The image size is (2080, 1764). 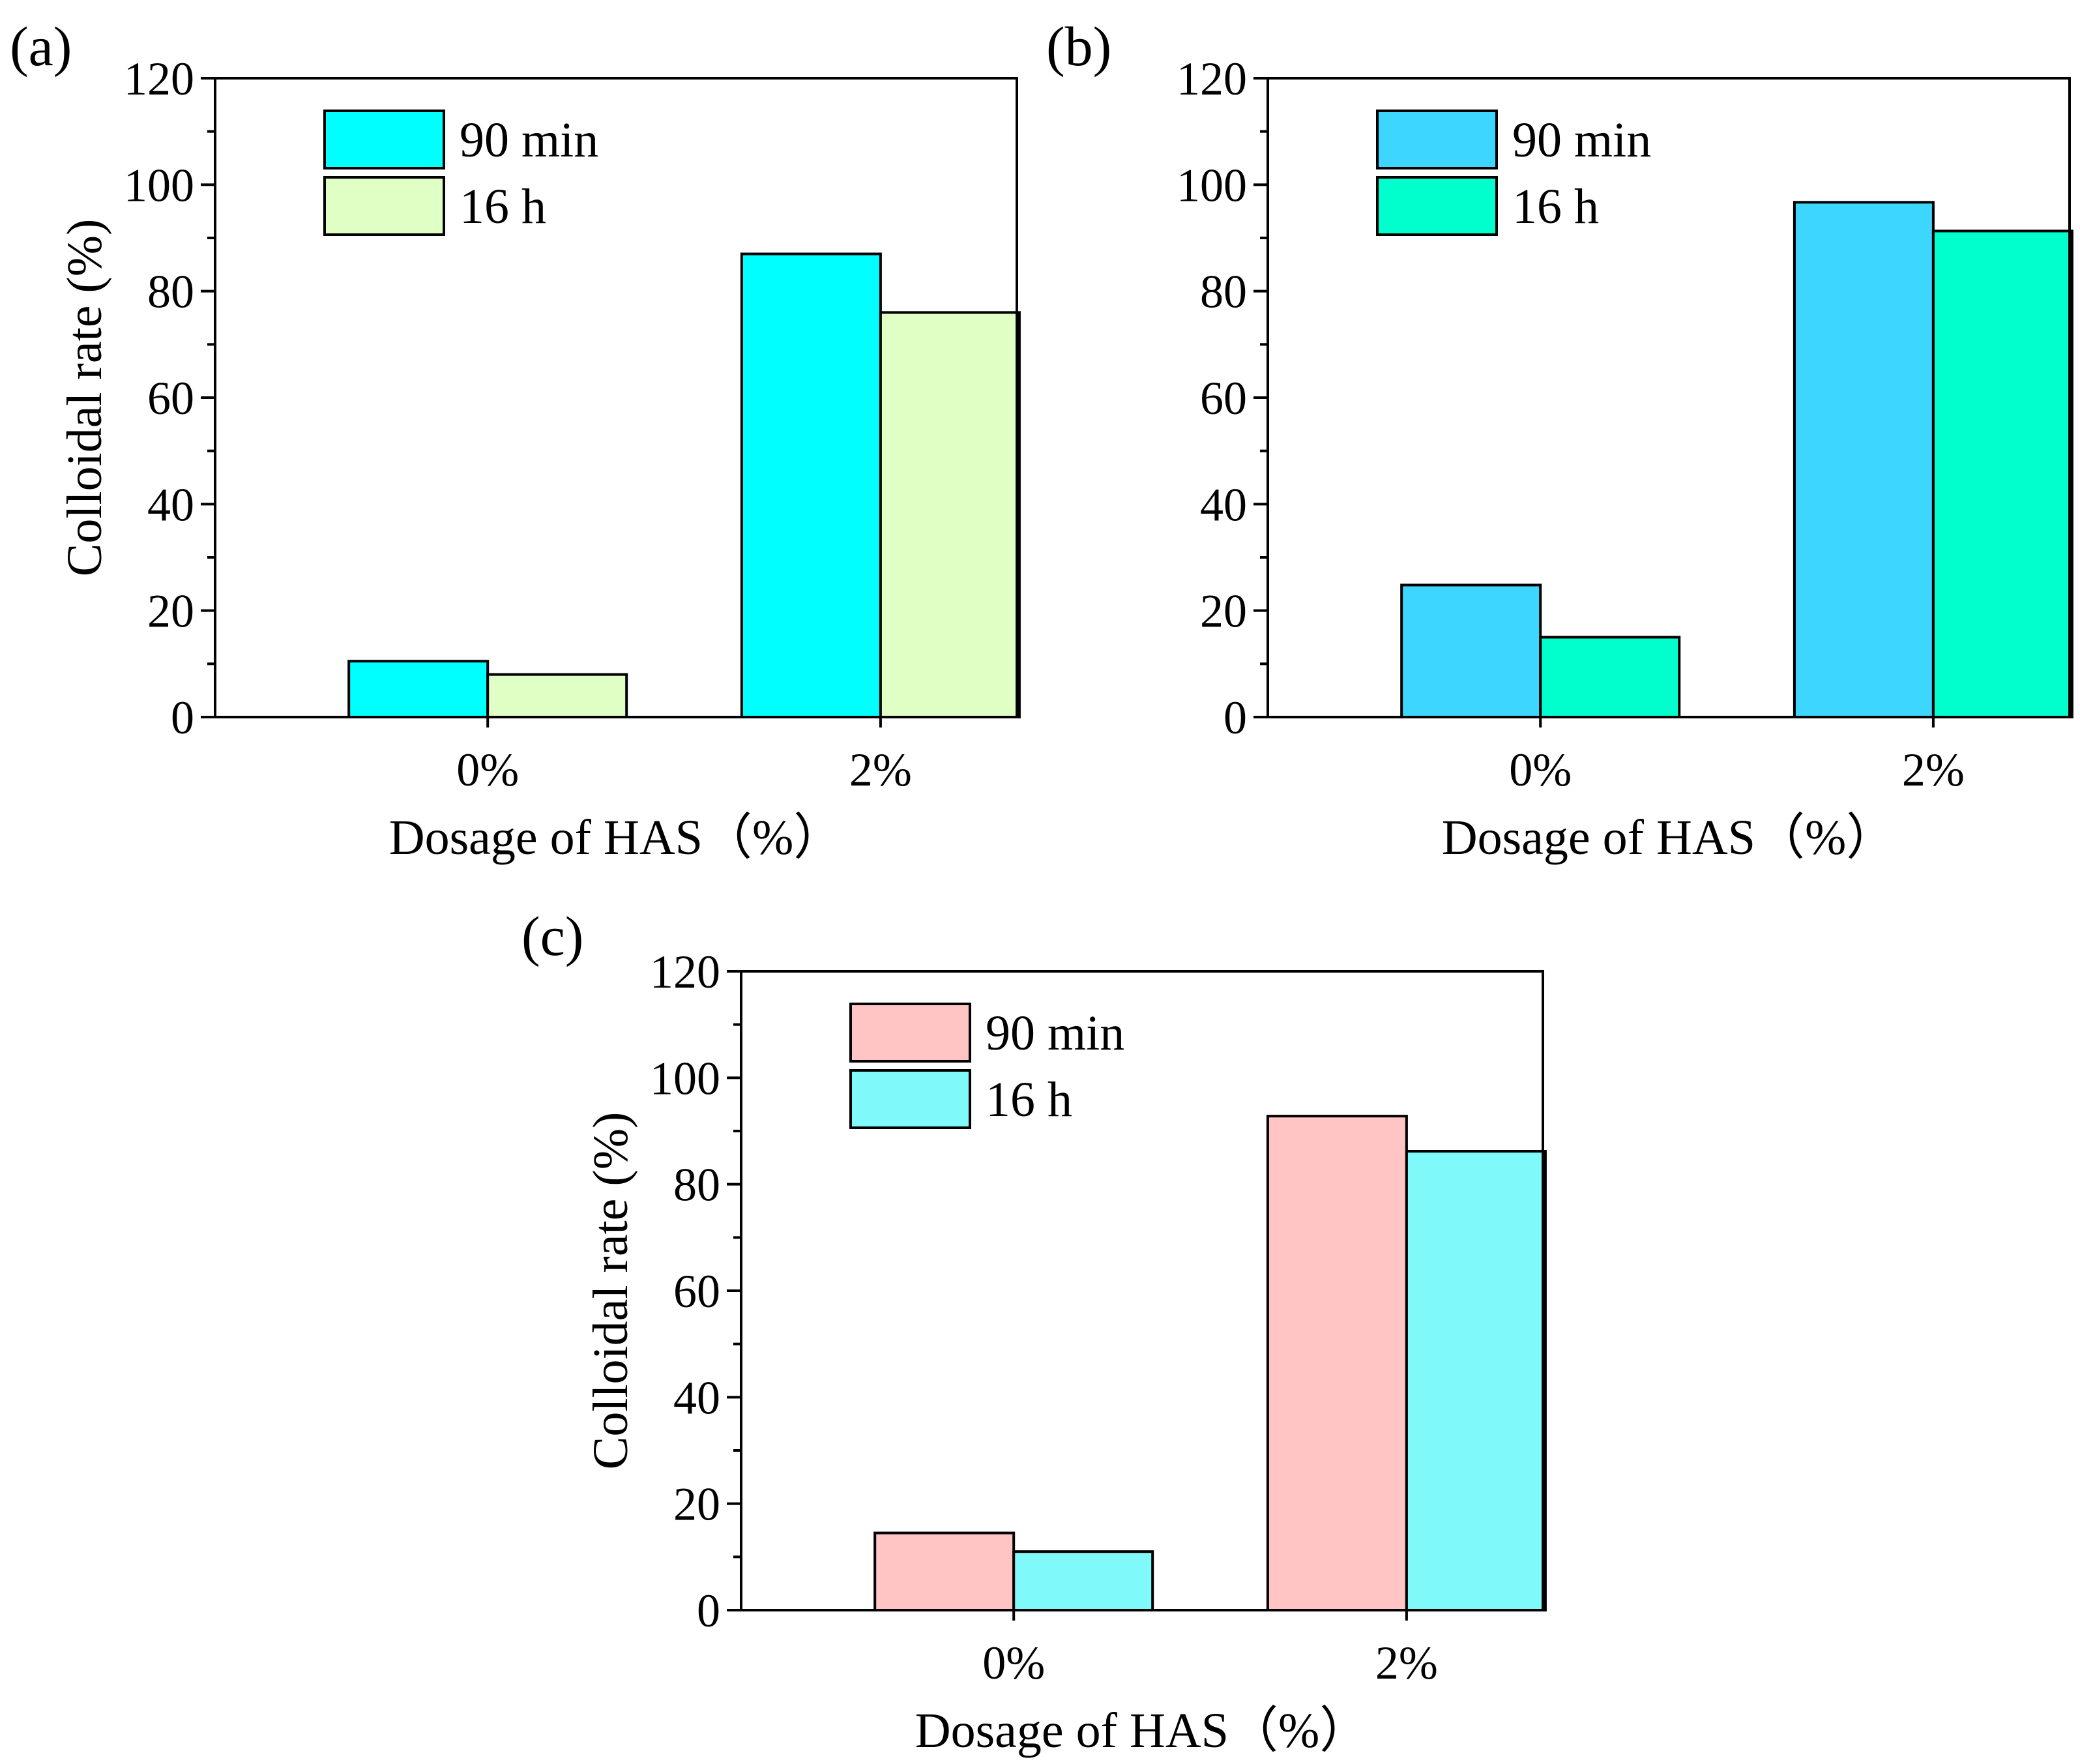 What do you see at coordinates (41, 46) in the screenshot?
I see `panel-label: (a)` at bounding box center [41, 46].